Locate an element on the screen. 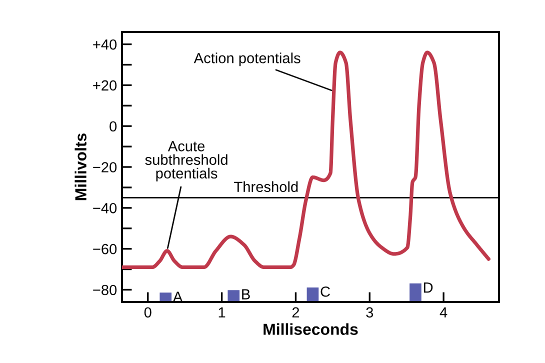  y-axis-title: Millivolts is located at coordinates (80, 166).